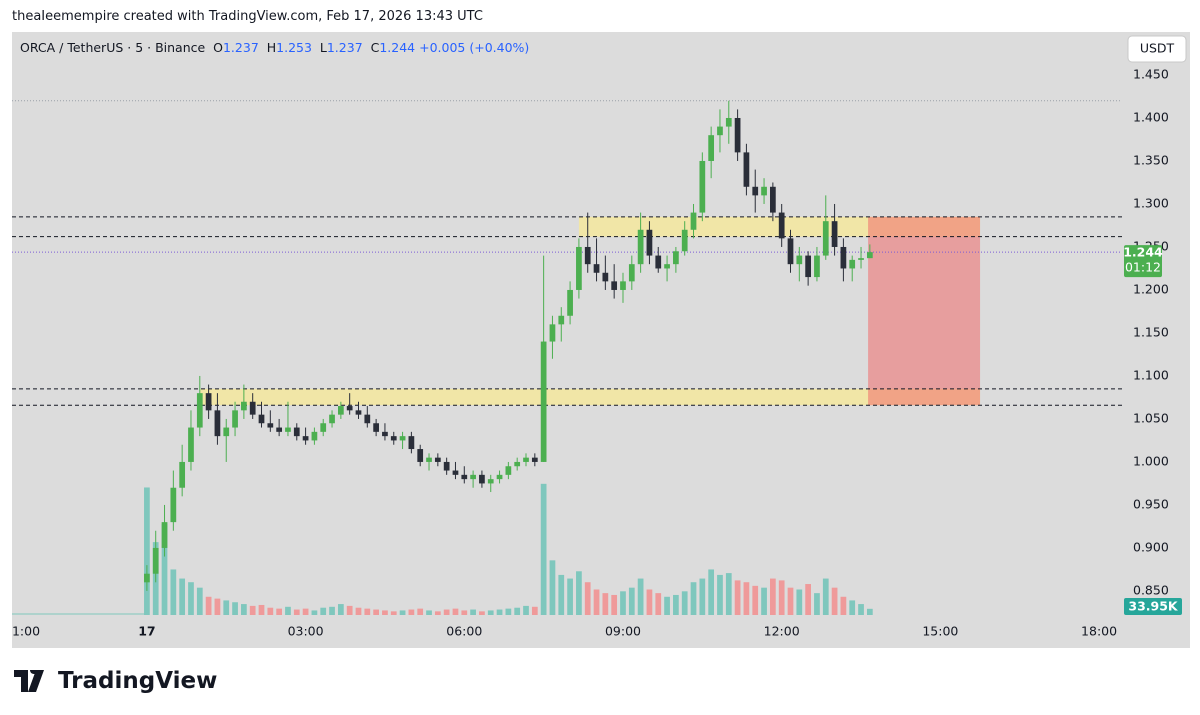 The width and height of the screenshot is (1200, 715). What do you see at coordinates (397, 47) in the screenshot?
I see `ohlc-value: 1.244` at bounding box center [397, 47].